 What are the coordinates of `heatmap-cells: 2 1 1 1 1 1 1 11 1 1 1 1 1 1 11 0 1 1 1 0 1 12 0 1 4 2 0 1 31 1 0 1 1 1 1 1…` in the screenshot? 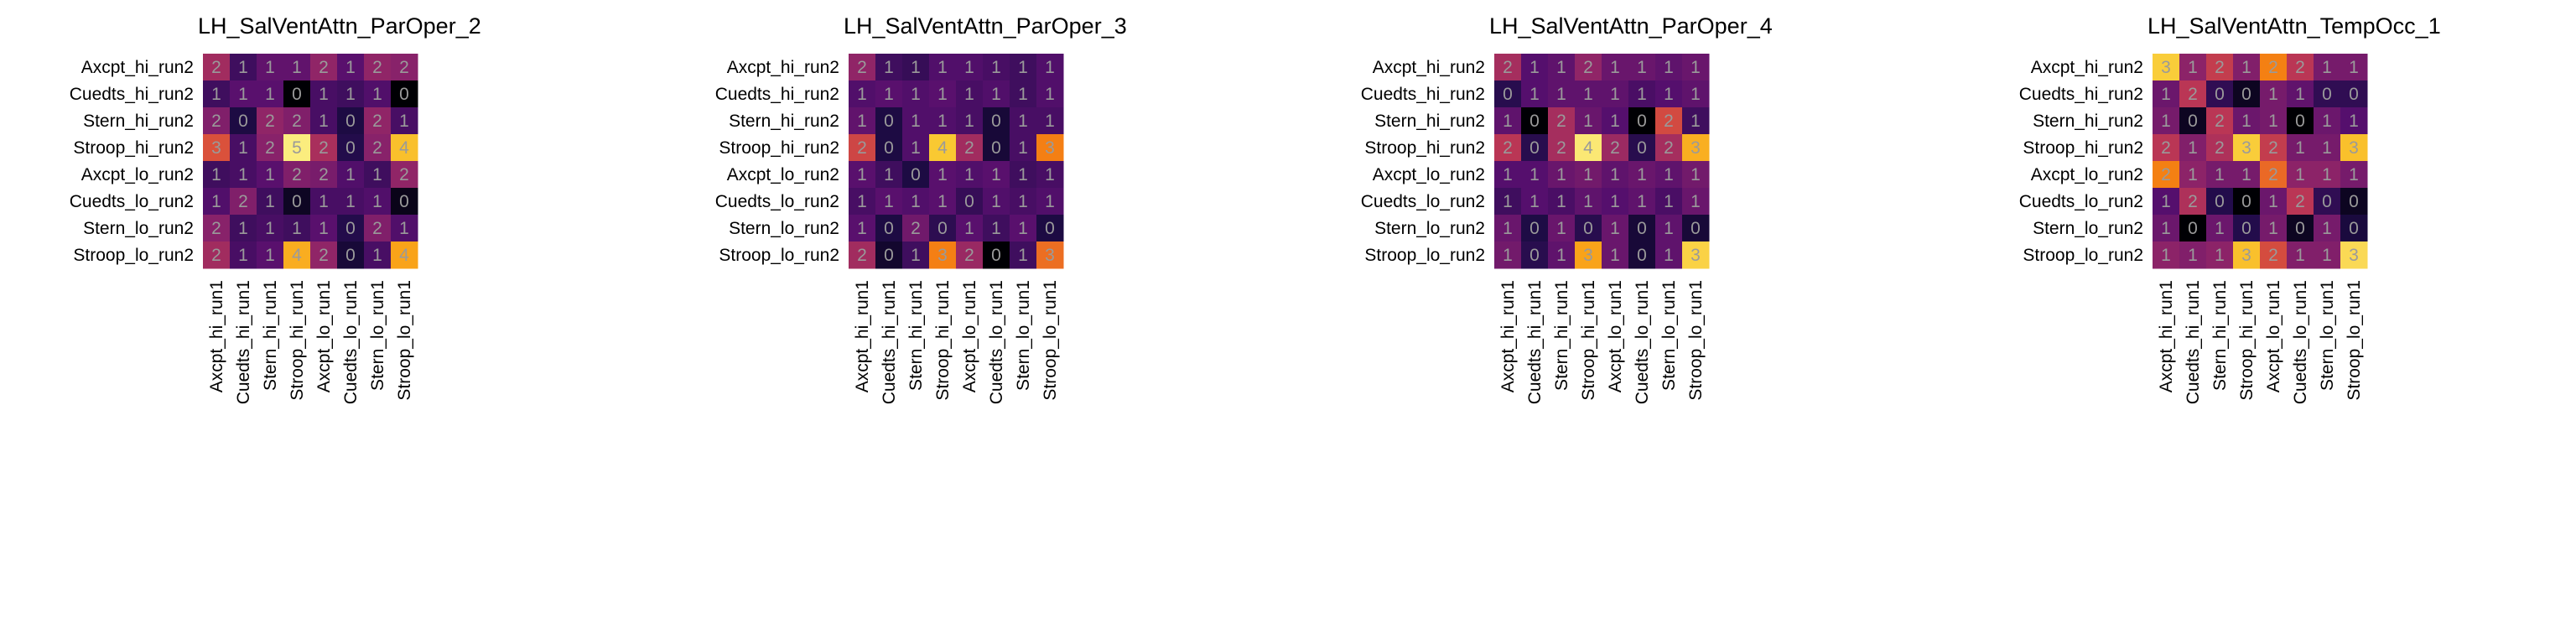 It's located at (957, 161).